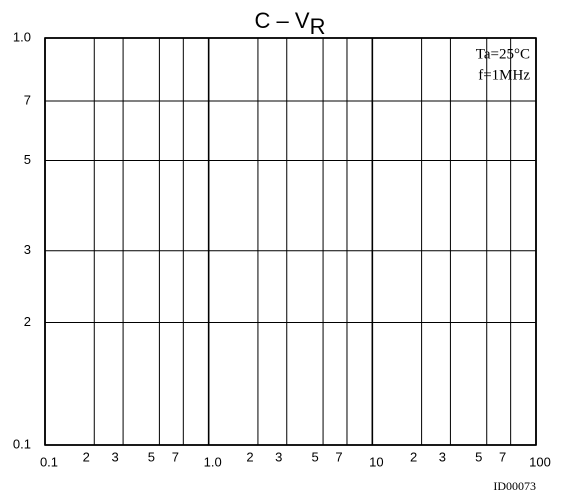 This screenshot has height=502, width=561. I want to click on x-tick-label: 10, so click(376, 461).